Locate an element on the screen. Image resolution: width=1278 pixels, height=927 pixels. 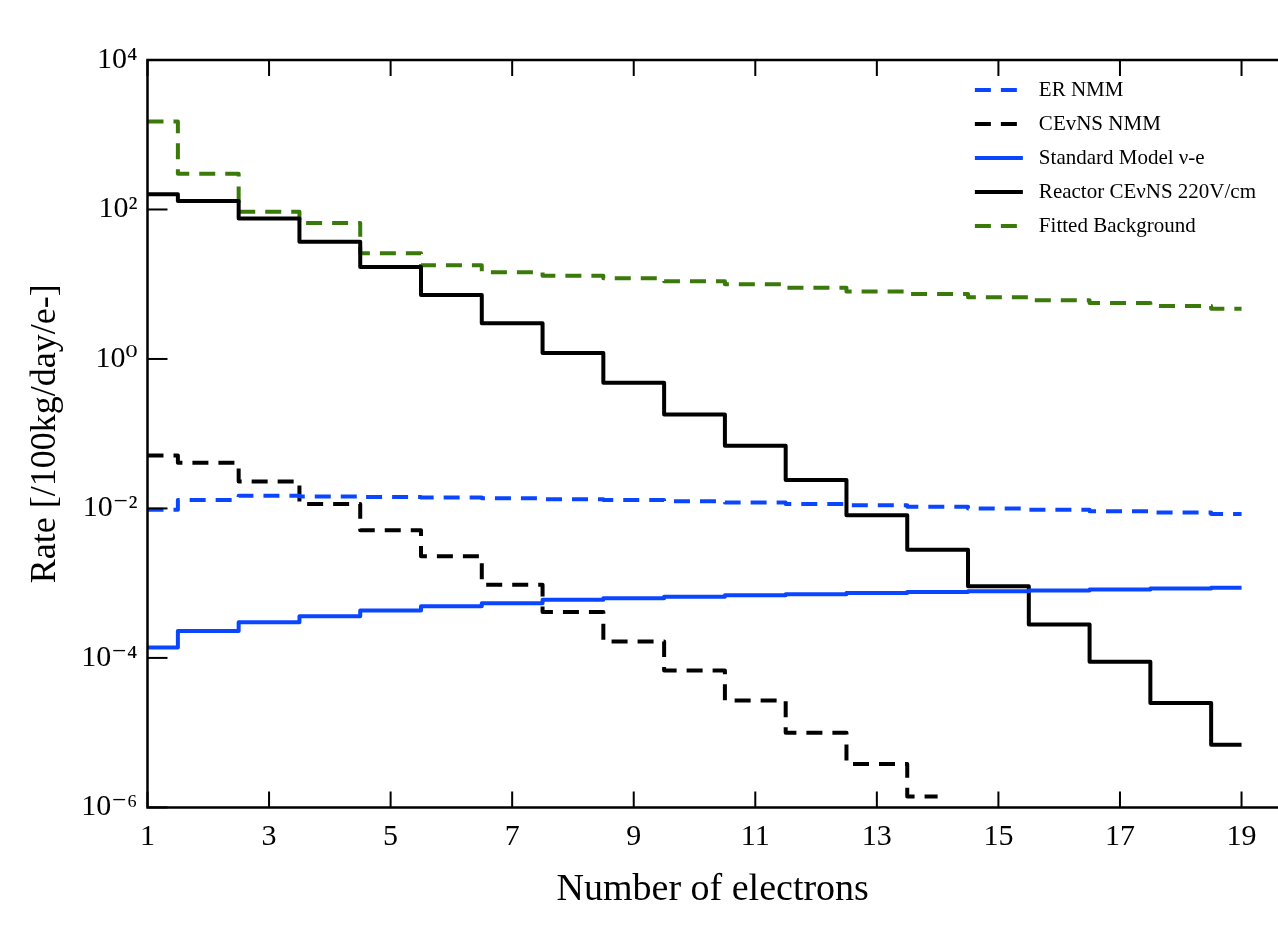
x-tick-label: 5 is located at coordinates (391, 835).